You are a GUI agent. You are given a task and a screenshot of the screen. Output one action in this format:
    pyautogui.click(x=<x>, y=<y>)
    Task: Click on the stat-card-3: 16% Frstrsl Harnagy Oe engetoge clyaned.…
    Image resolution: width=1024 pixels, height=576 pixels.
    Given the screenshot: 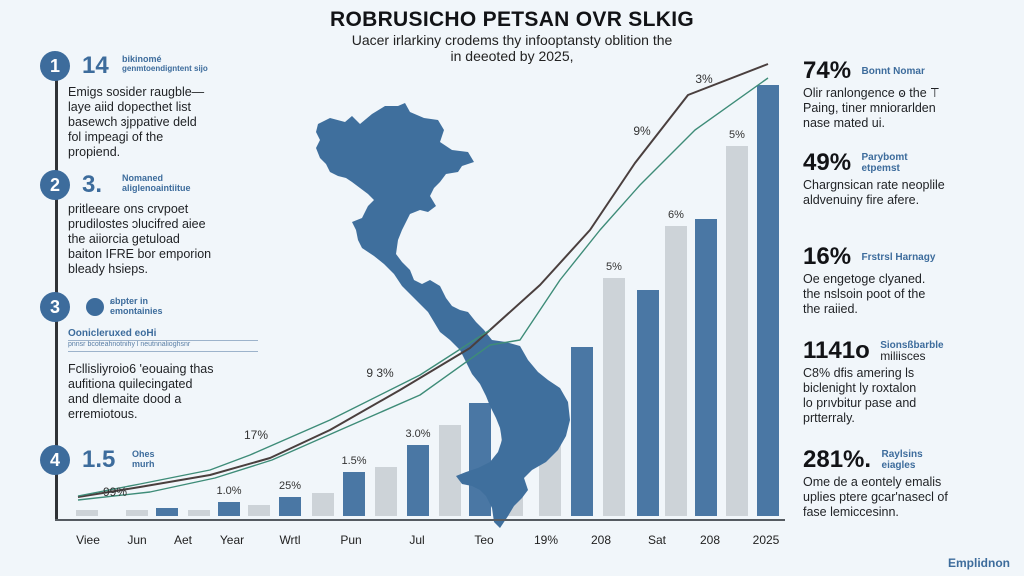 What is the action you would take?
    pyautogui.click(x=903, y=280)
    